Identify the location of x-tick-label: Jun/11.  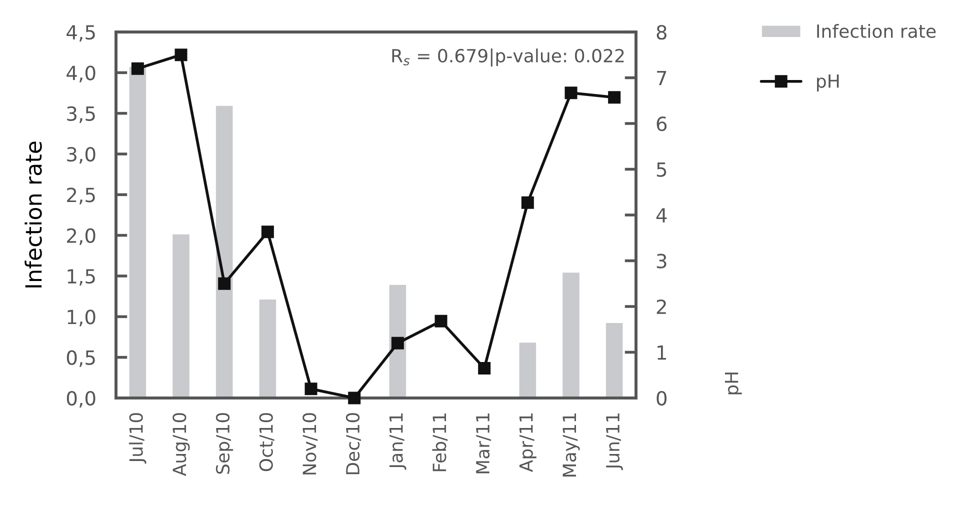
(614, 442).